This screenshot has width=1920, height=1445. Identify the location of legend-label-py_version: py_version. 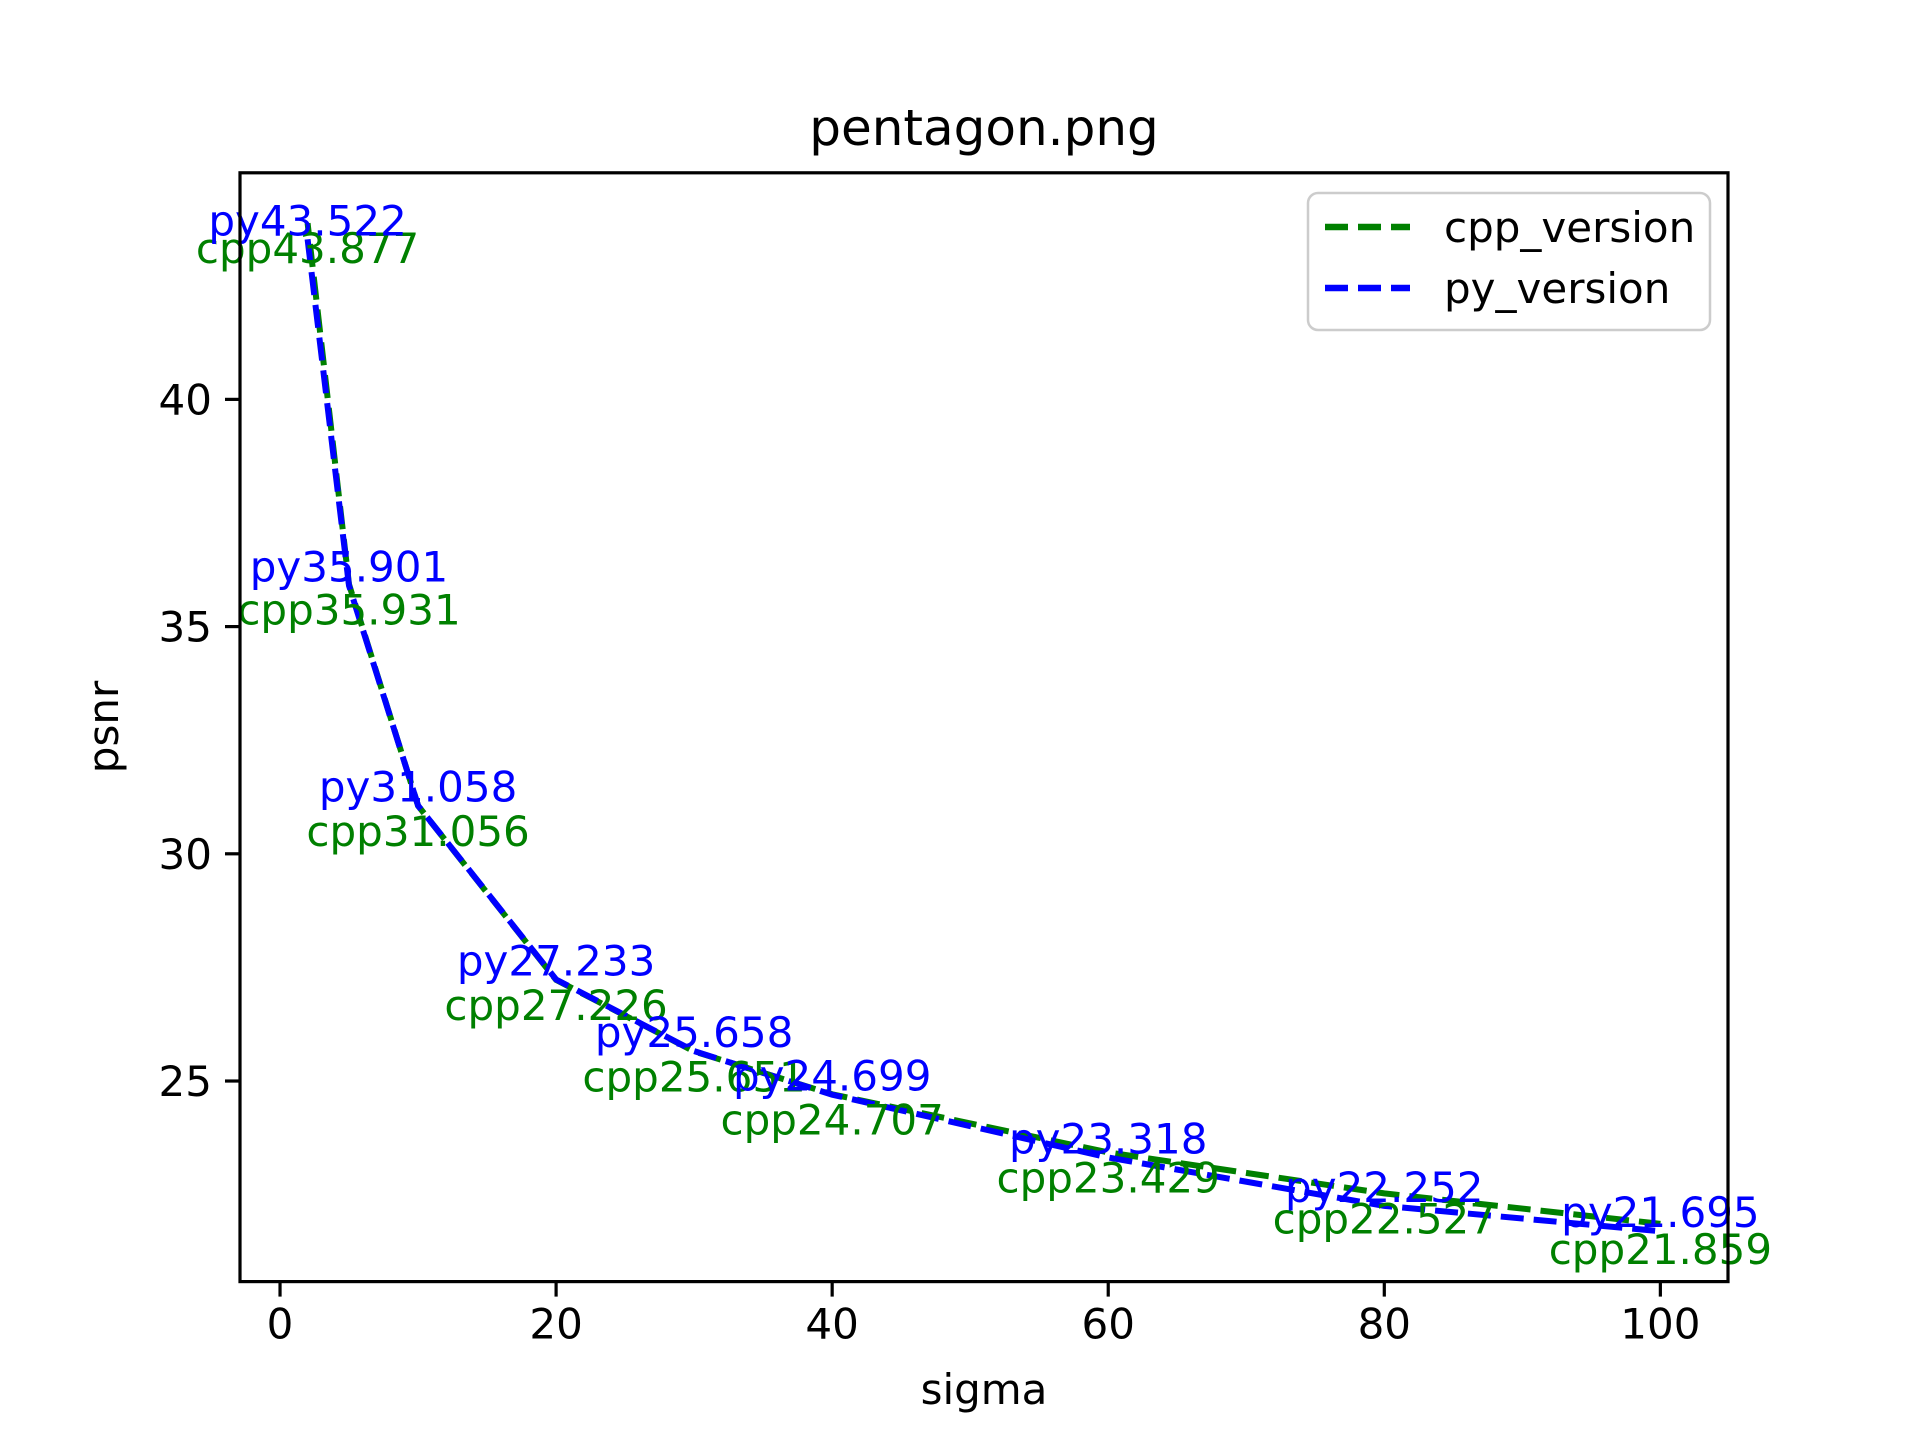
(1557, 288).